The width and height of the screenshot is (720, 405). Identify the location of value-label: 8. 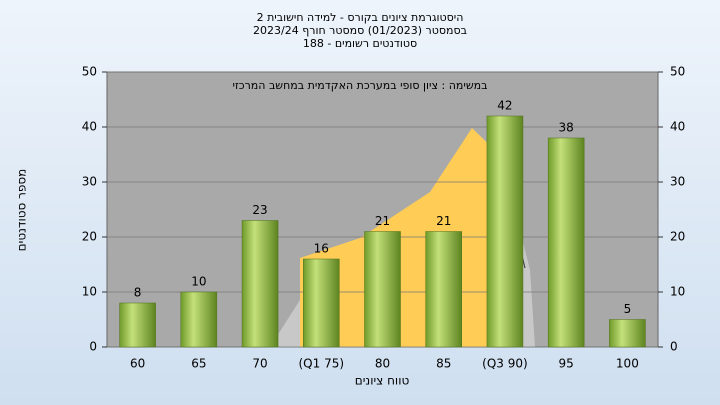
(138, 293).